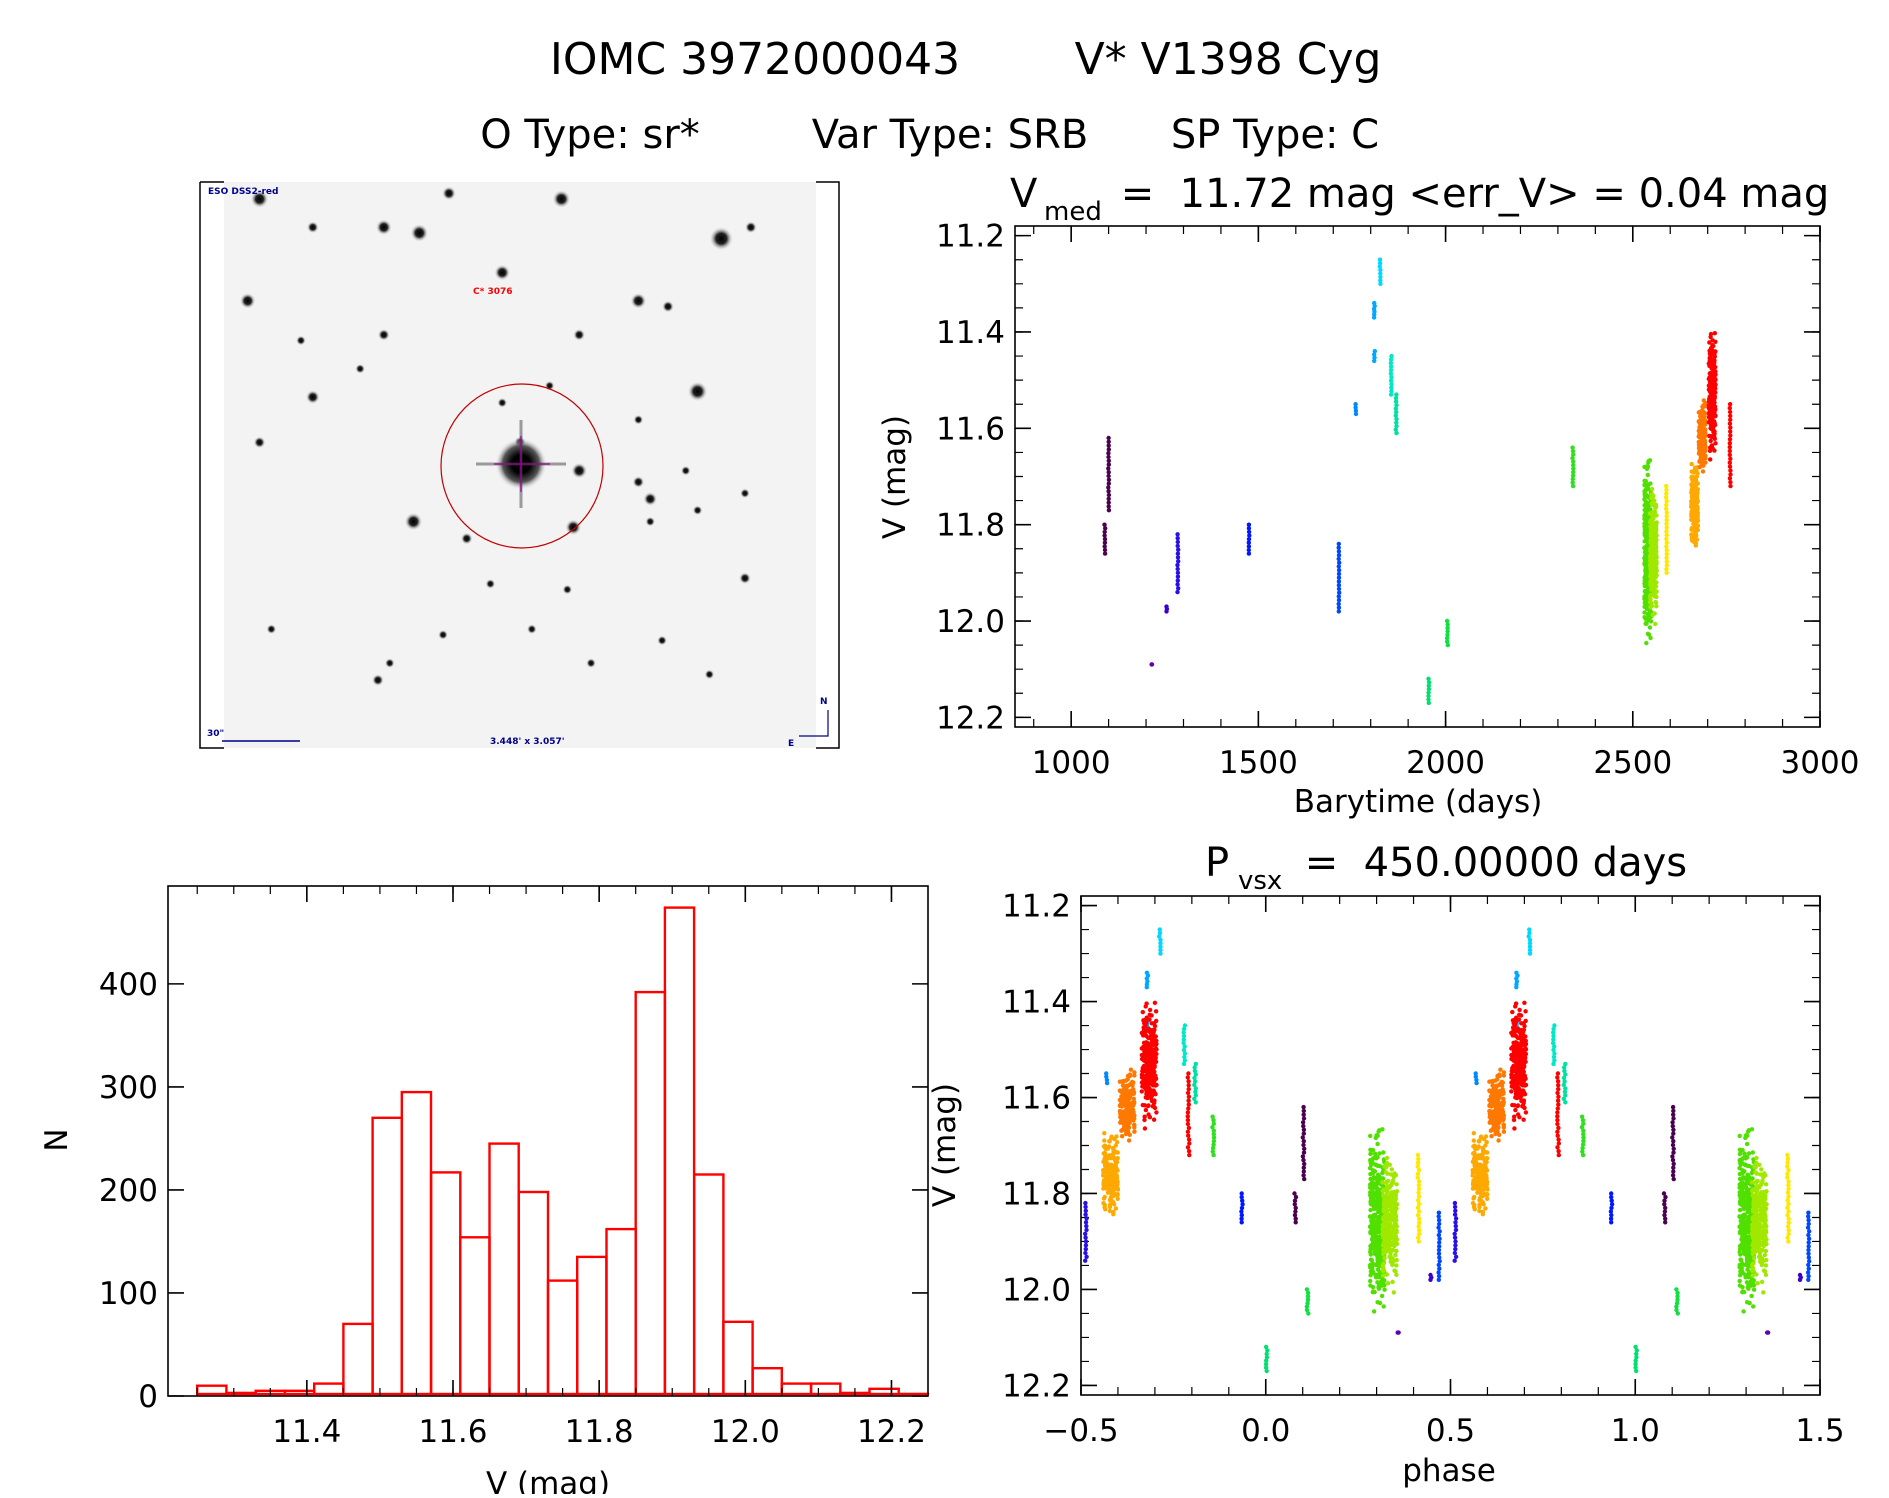 The image size is (1889, 1498). I want to click on lc-x-tick-label: 1500, so click(1258, 763).